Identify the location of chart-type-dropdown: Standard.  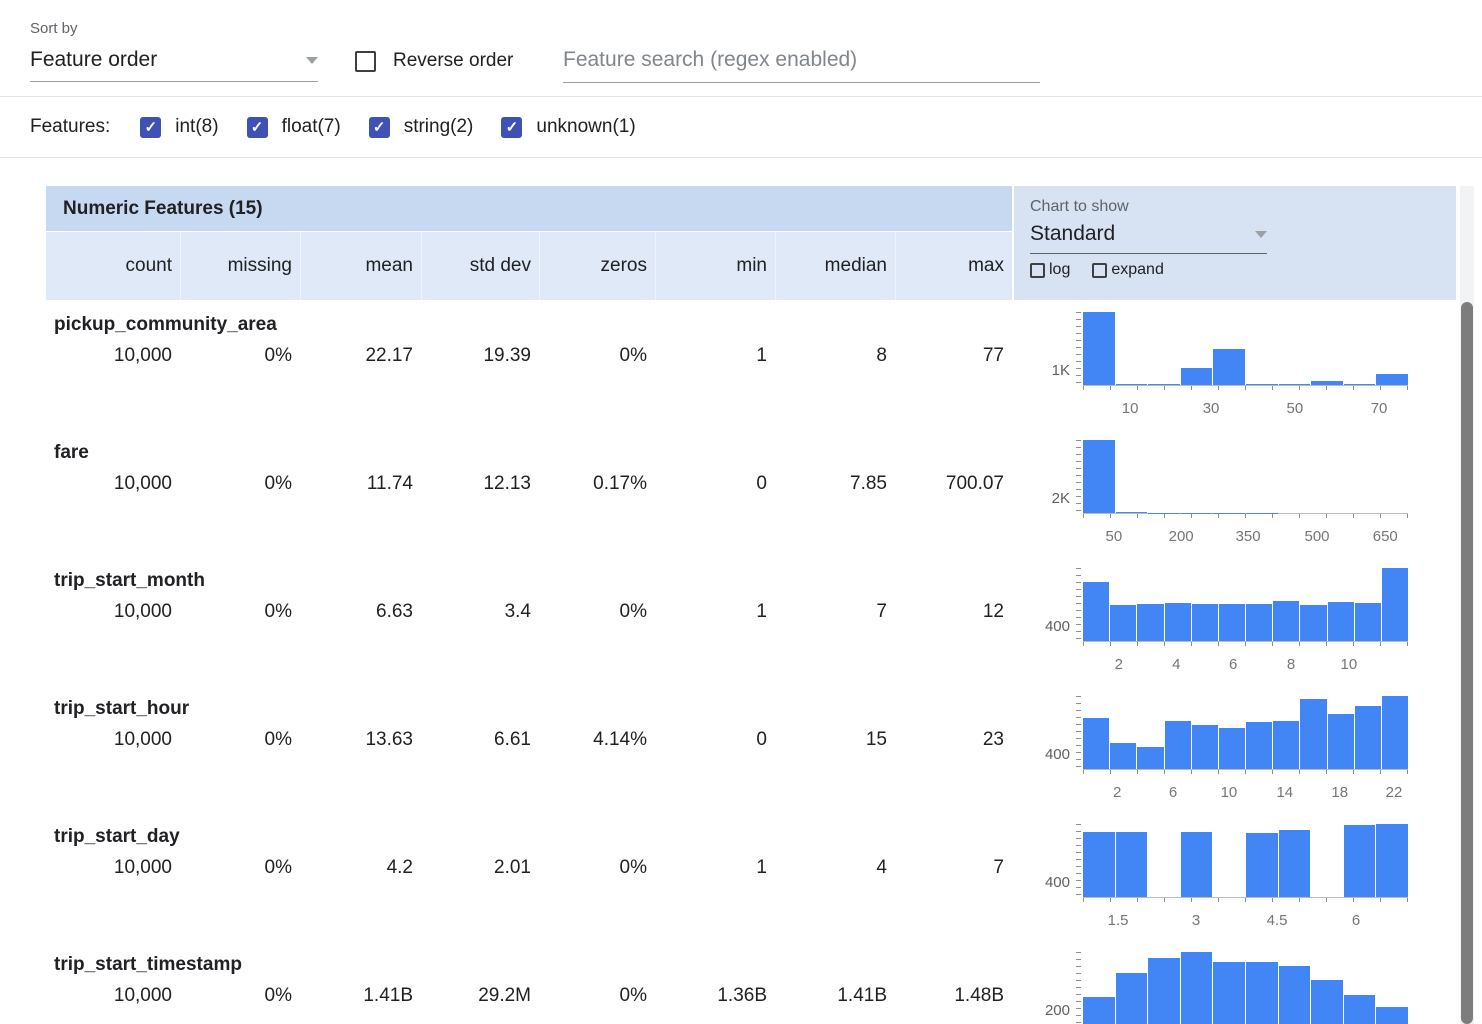
(1148, 235).